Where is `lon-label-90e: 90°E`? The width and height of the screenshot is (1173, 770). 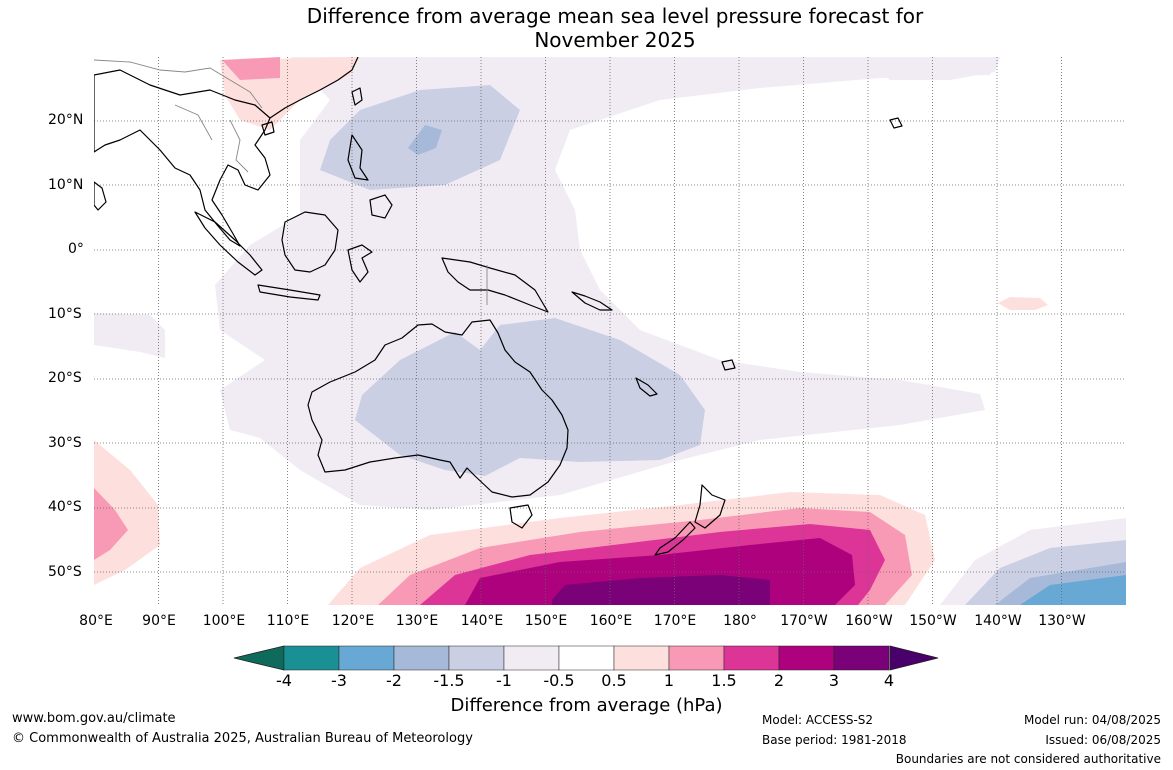
lon-label-90e: 90°E is located at coordinates (159, 621).